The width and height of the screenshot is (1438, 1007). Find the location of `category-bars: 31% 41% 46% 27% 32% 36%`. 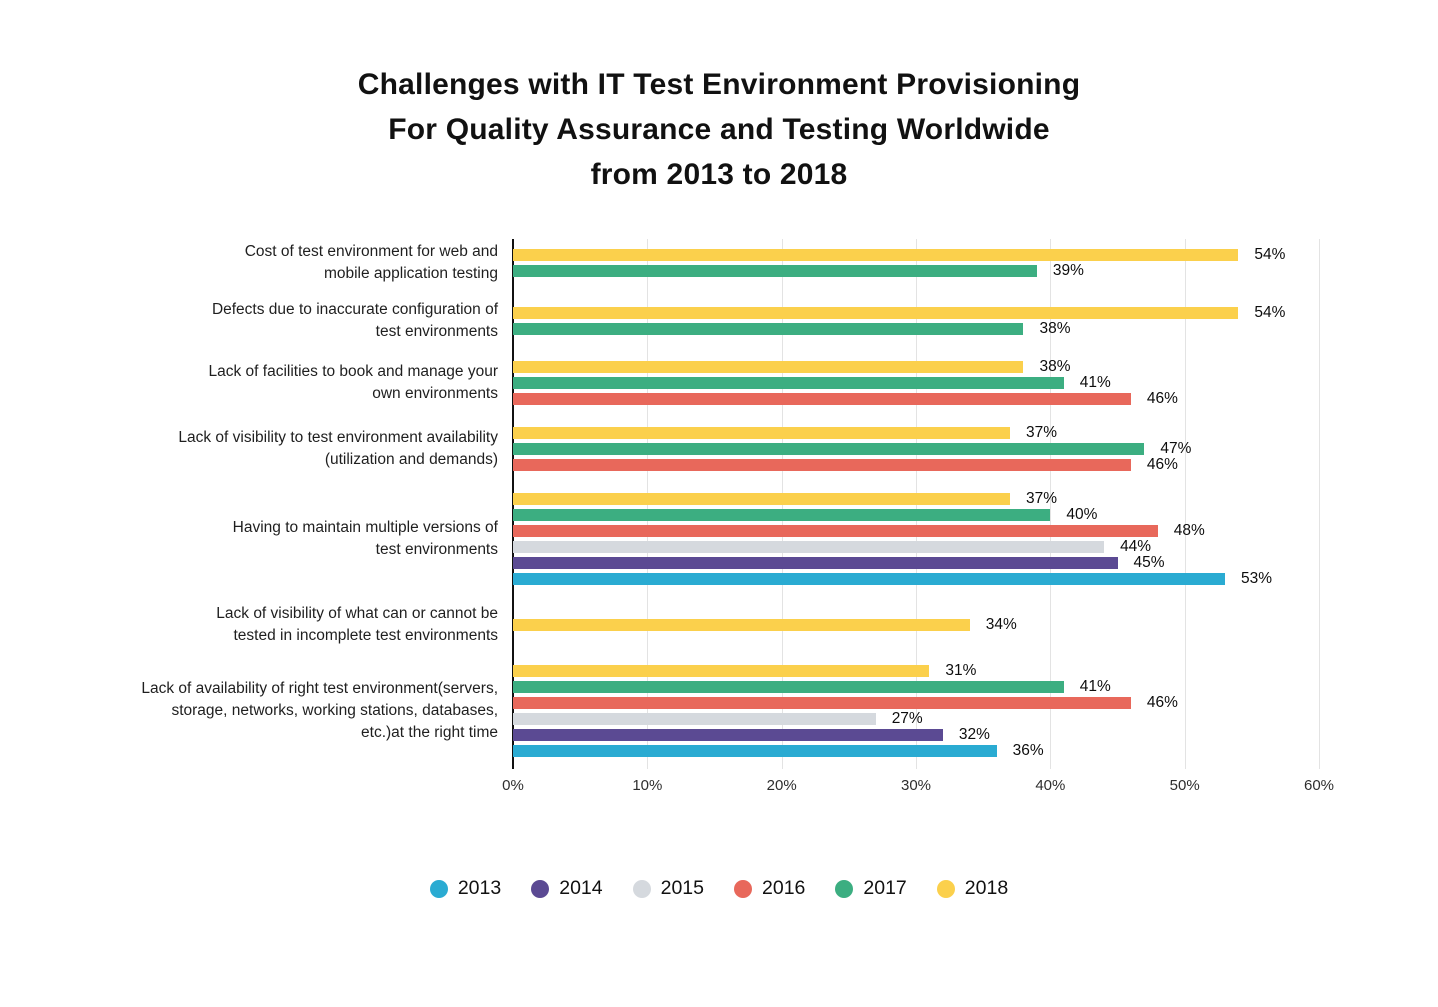

category-bars: 31% 41% 46% 27% 32% 36% is located at coordinates (916, 711).